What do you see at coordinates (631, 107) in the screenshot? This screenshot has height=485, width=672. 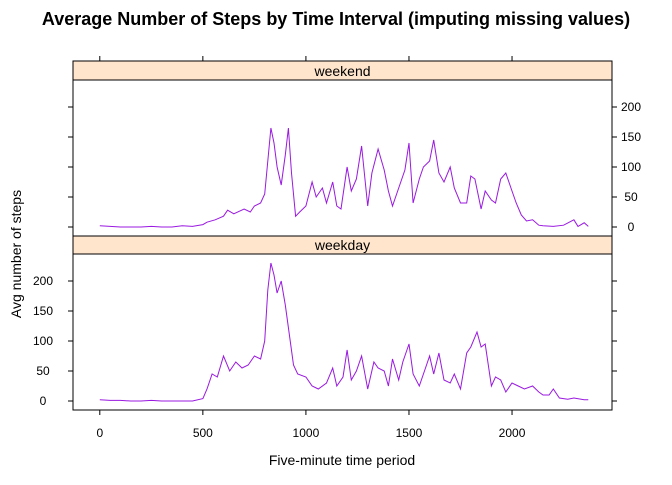 I see `y-tick-label-weekend: 200` at bounding box center [631, 107].